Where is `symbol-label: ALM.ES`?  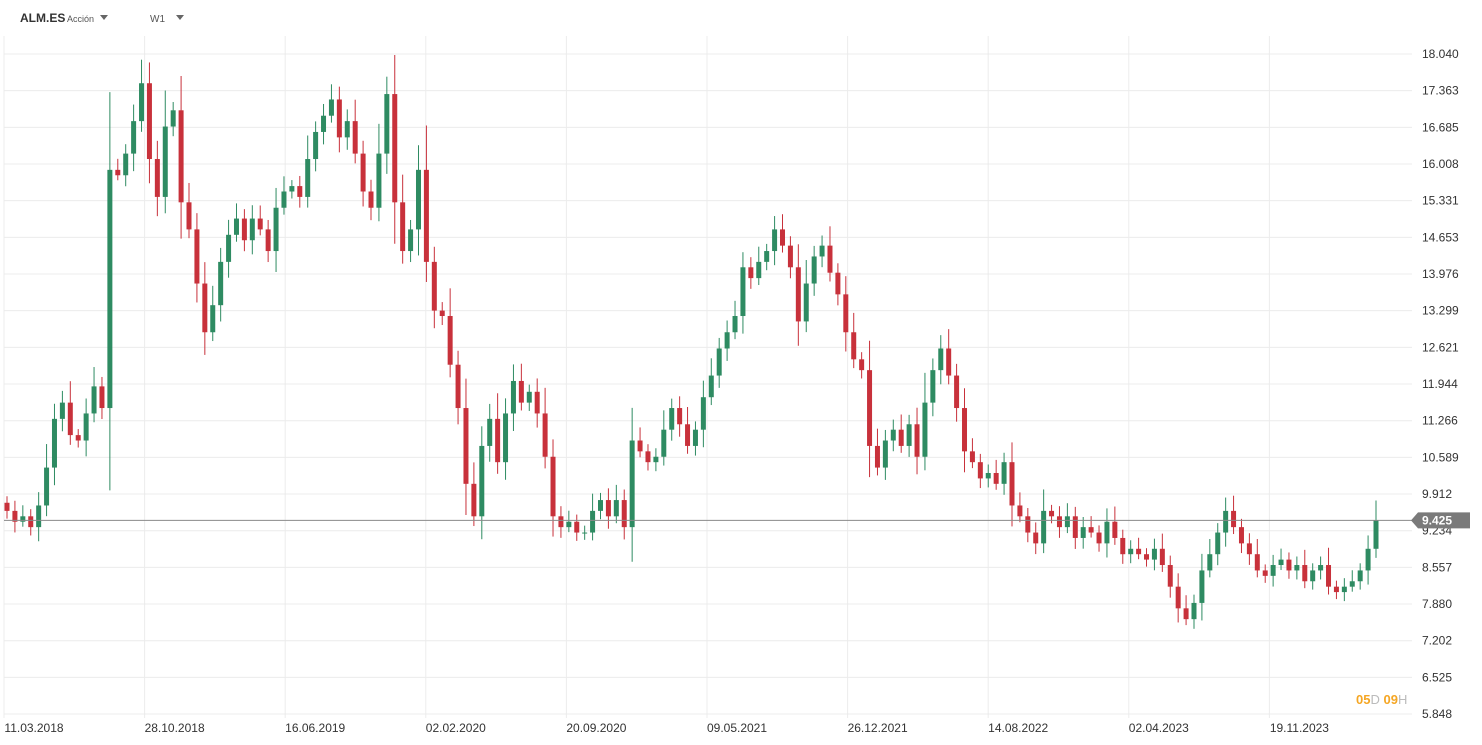
symbol-label: ALM.ES is located at coordinates (43, 18).